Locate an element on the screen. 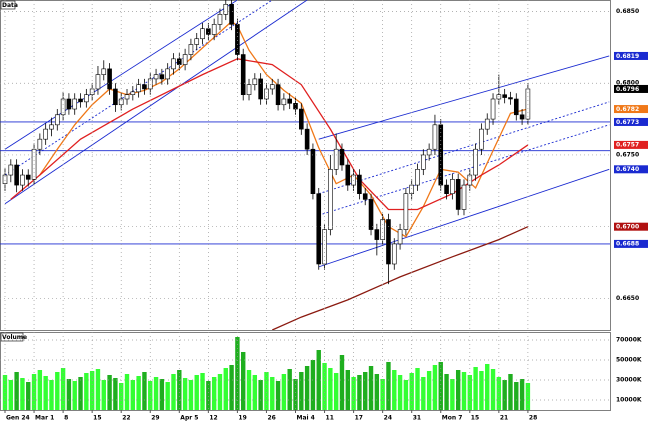 The width and height of the screenshot is (650, 423). volume-title-box is located at coordinates (12, 337).